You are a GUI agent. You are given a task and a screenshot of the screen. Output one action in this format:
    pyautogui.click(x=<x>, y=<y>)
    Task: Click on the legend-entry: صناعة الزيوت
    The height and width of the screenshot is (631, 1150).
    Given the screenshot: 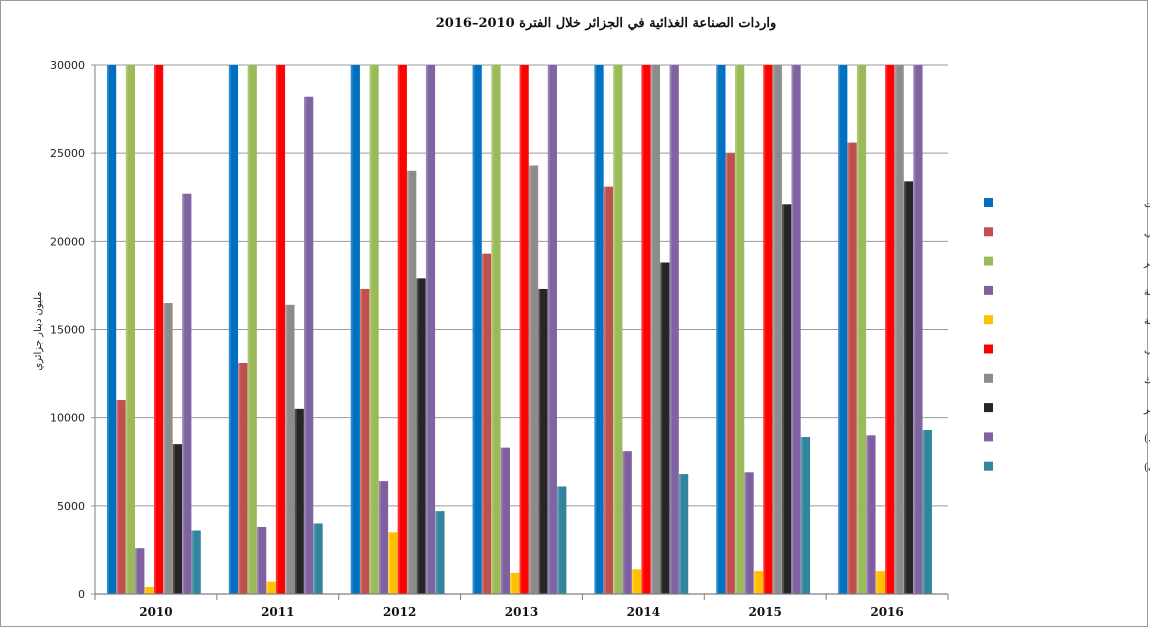 What is the action you would take?
    pyautogui.click(x=1147, y=204)
    